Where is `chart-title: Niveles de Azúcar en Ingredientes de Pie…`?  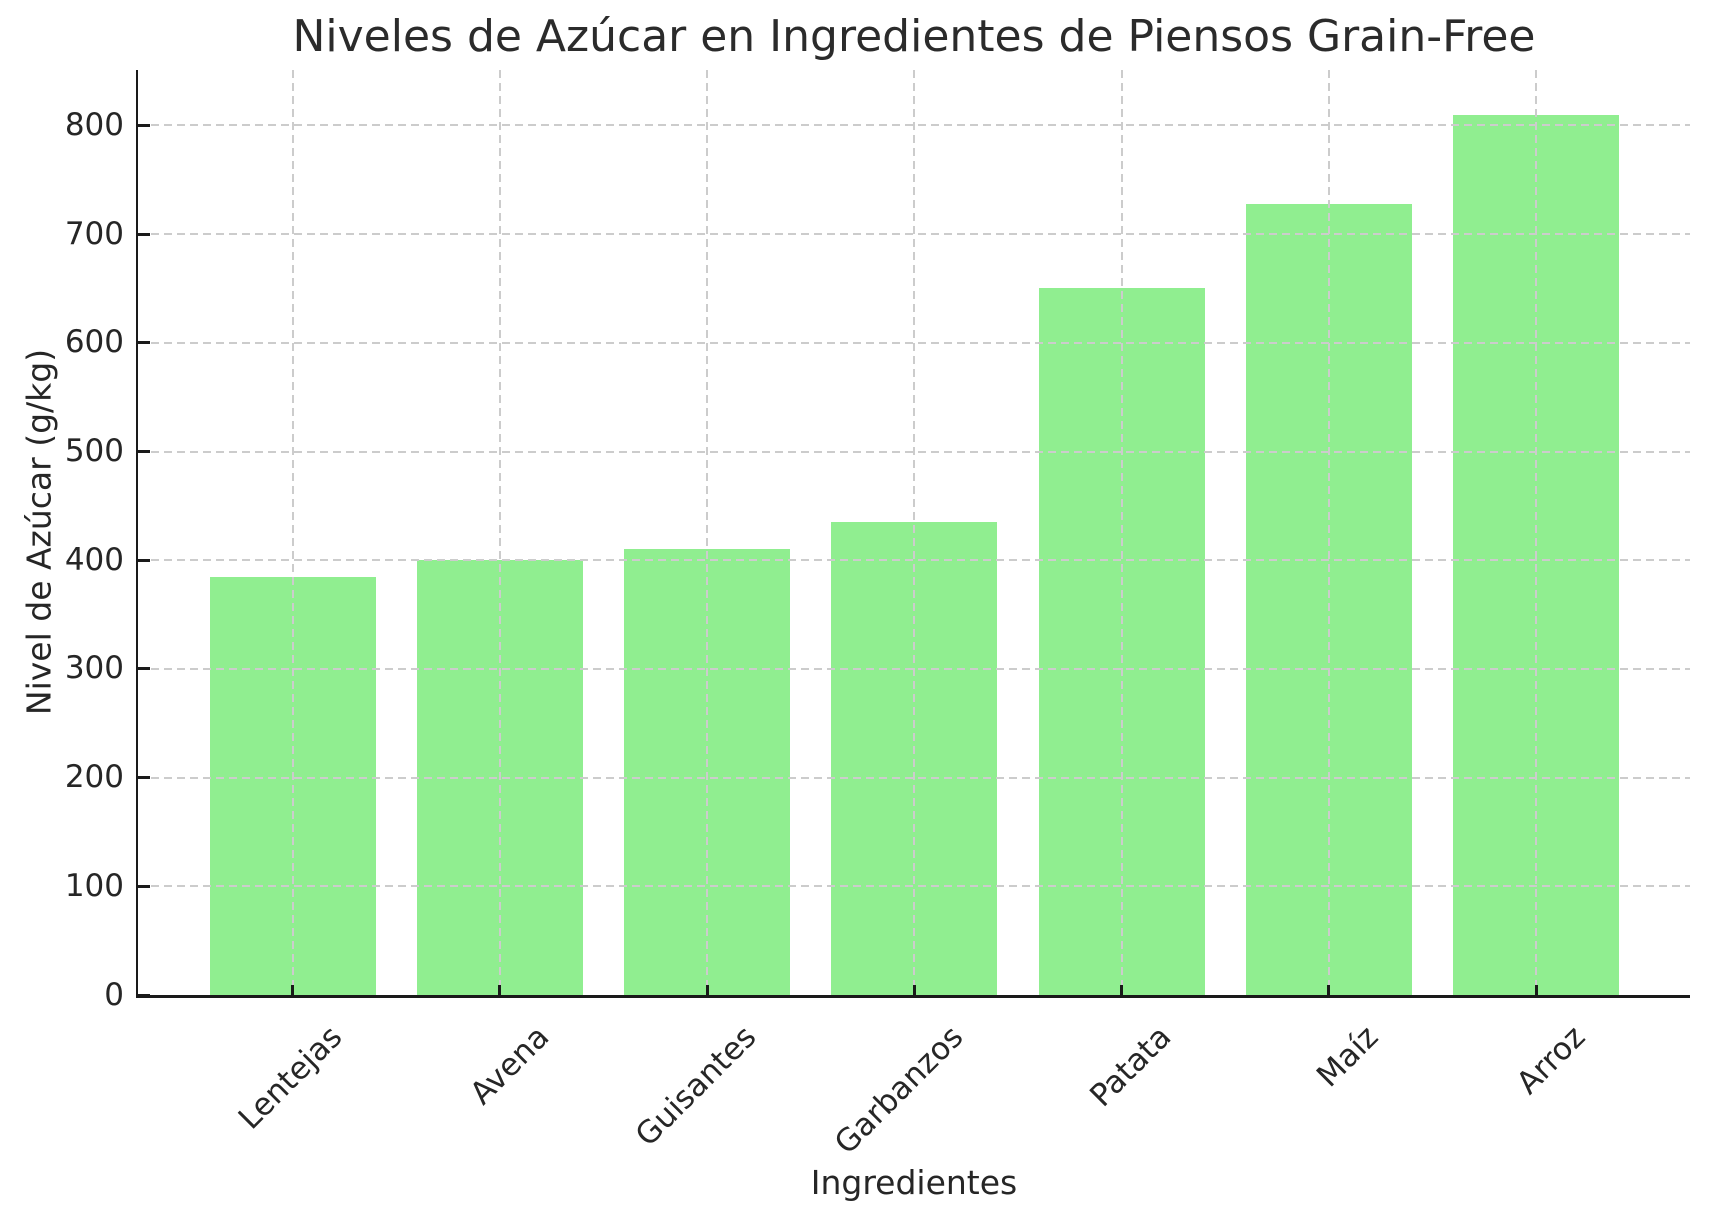
chart-title: Niveles de Azúcar en Ingredientes de Pie… is located at coordinates (914, 36).